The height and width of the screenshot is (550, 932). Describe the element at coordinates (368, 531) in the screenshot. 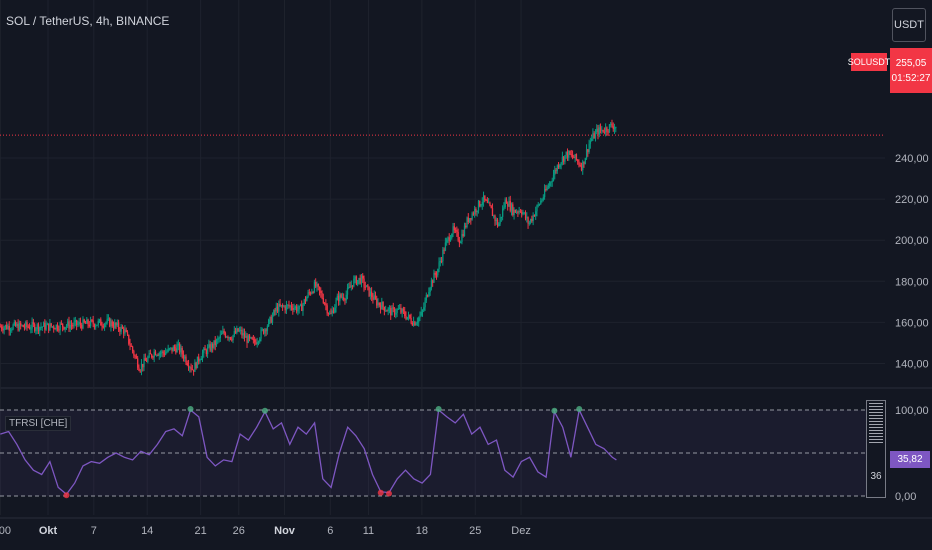

I see `x-tick-label: 11` at that location.